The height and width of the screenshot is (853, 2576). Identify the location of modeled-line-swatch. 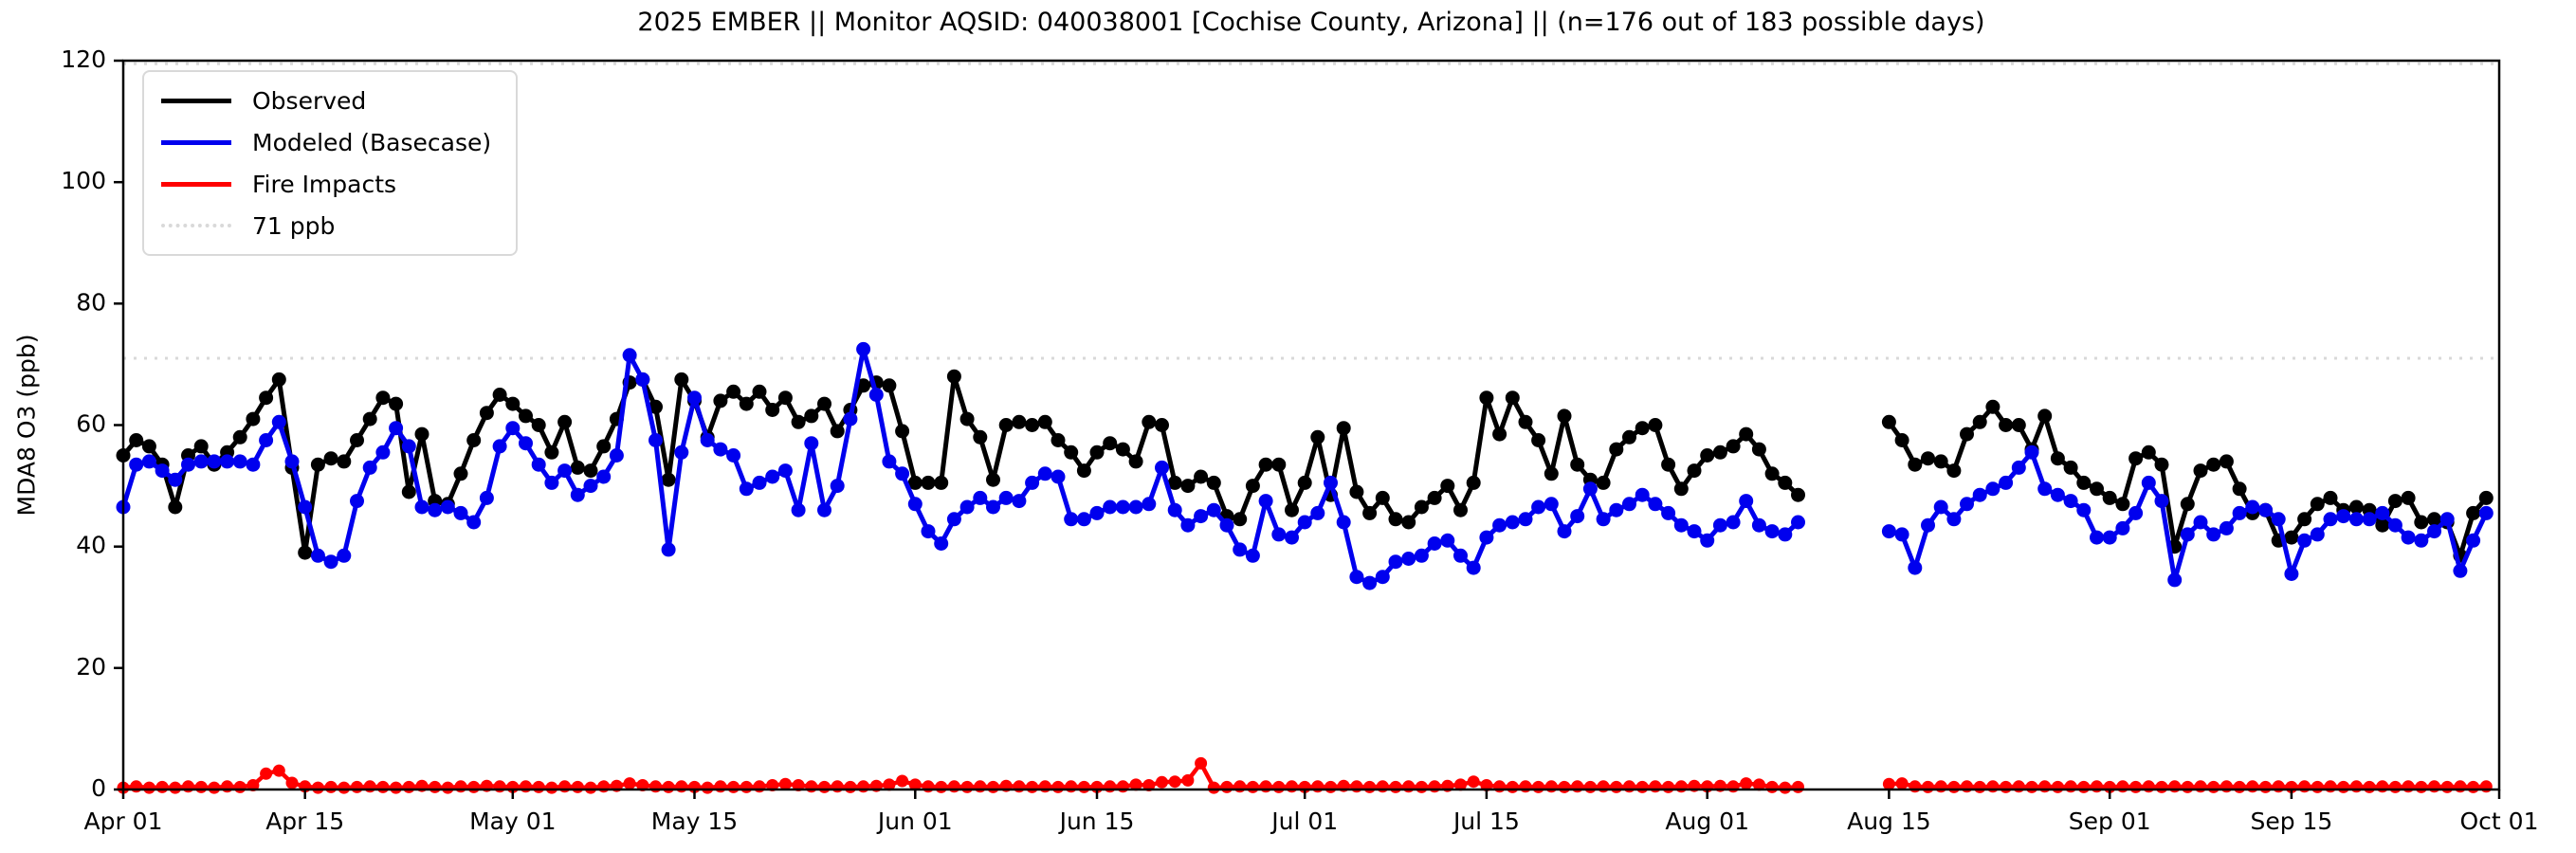
(196, 142).